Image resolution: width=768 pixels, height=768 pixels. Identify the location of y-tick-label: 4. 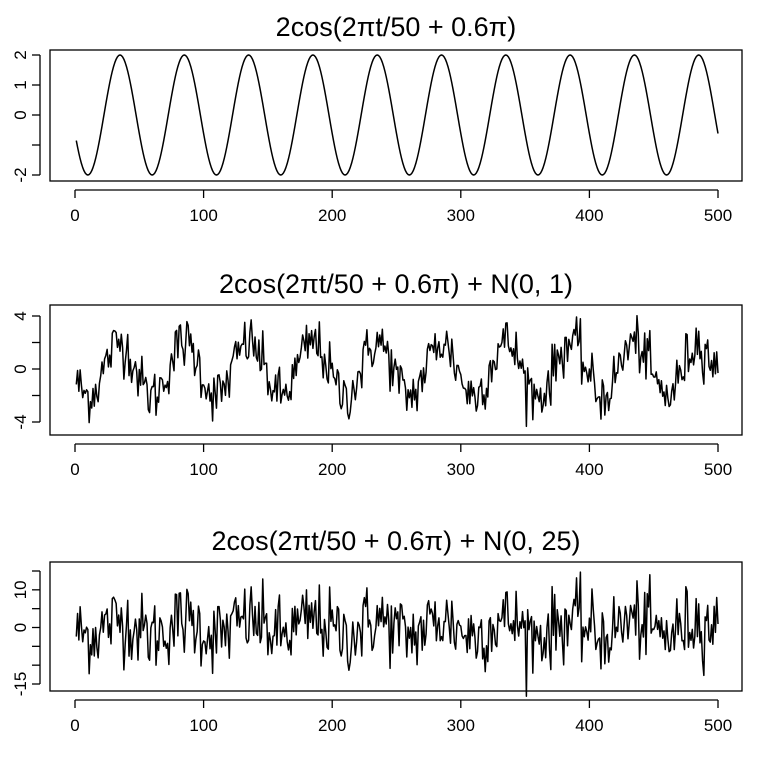
(20, 315).